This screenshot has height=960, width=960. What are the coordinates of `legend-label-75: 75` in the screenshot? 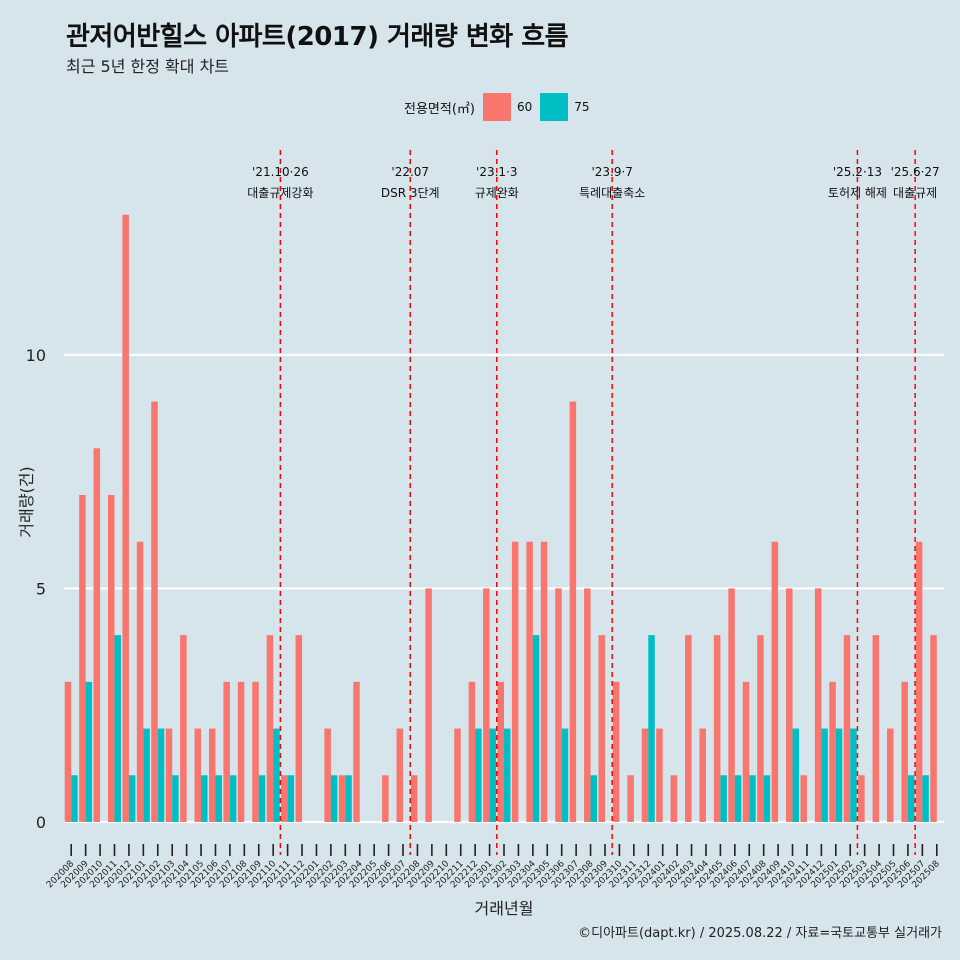 It's located at (582, 107).